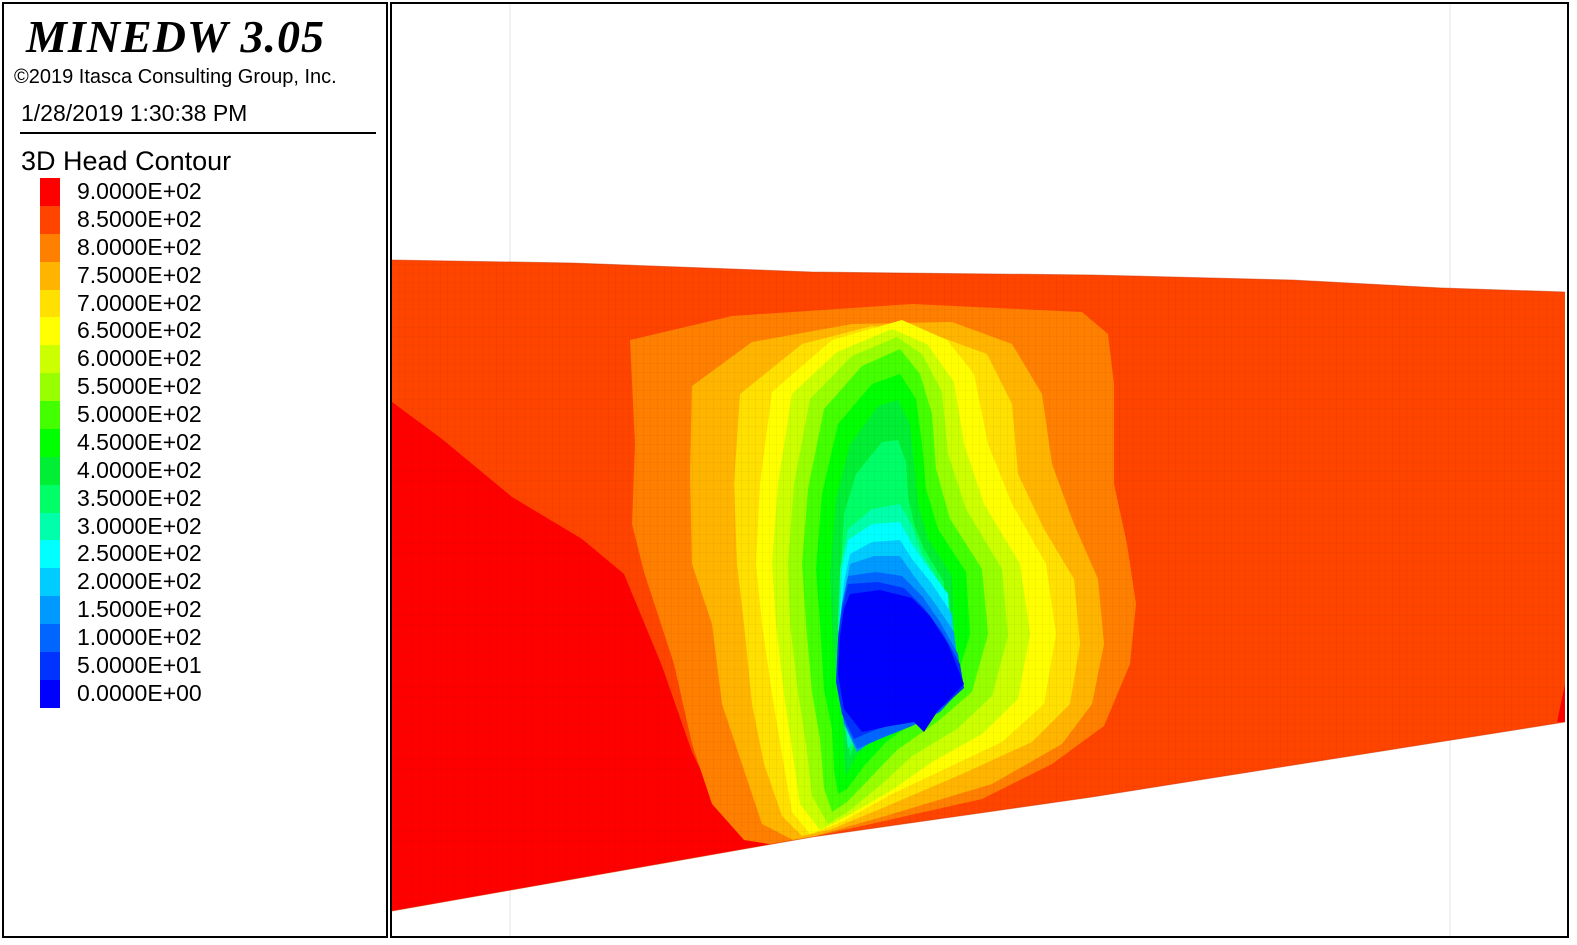  Describe the element at coordinates (139, 414) in the screenshot. I see `legend-level-label: 5.0000E+02` at that location.